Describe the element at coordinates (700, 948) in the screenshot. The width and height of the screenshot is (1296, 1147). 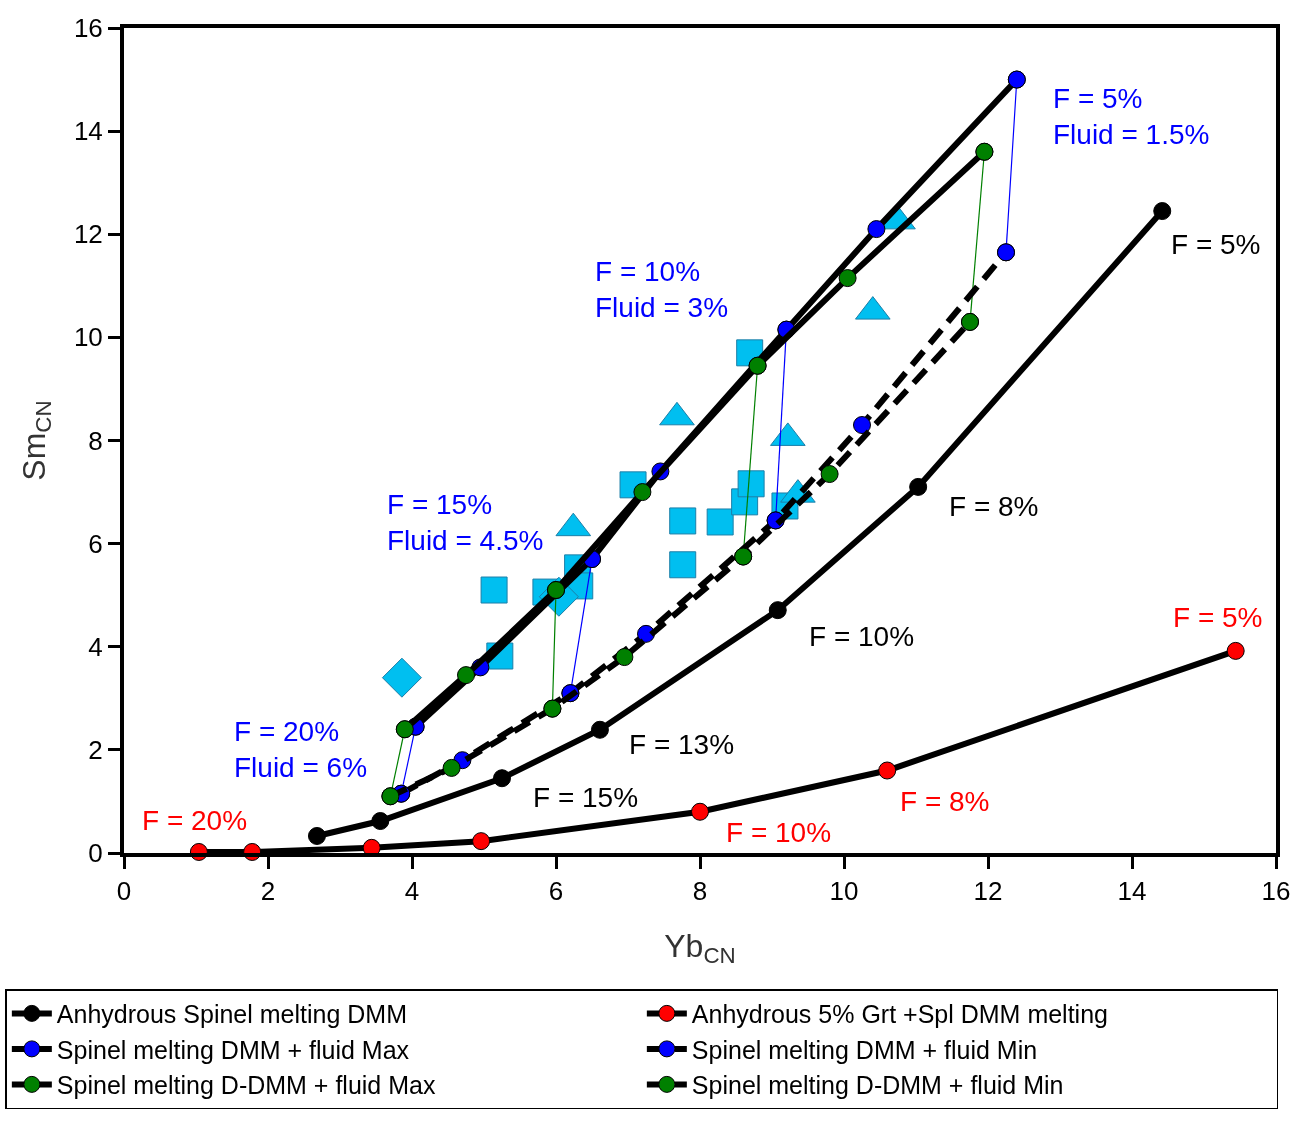
I see `x-axis-title: Yb$_{CN}$` at that location.